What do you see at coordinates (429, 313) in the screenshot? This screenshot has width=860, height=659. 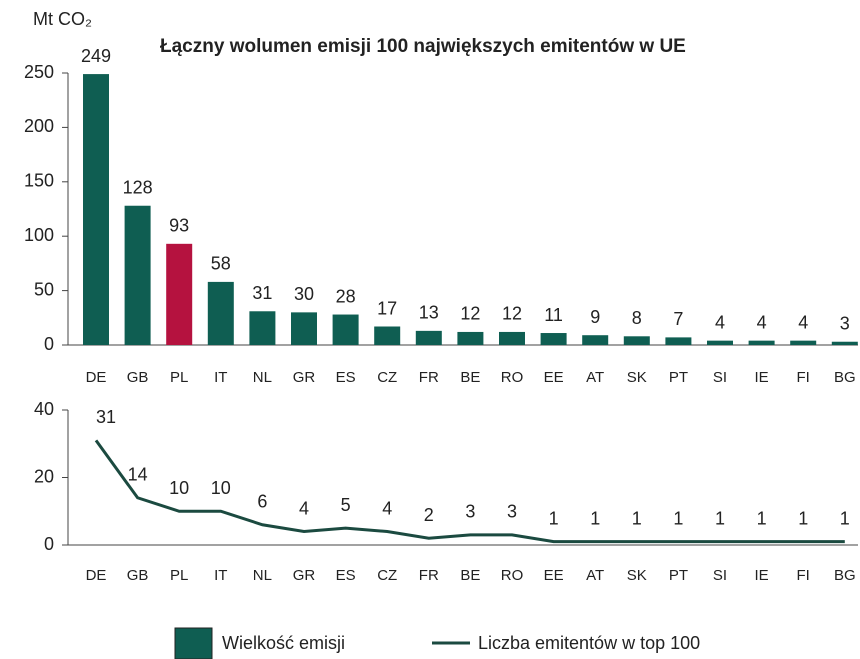 I see `data-label: 13` at bounding box center [429, 313].